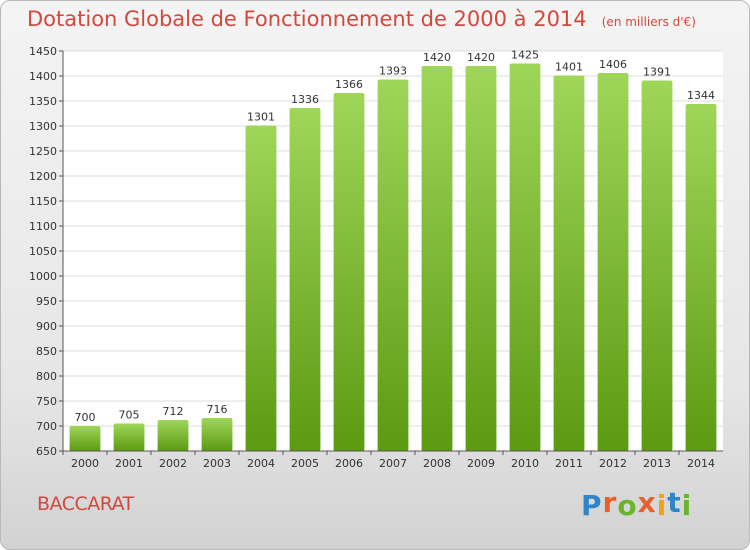 The width and height of the screenshot is (750, 550). Describe the element at coordinates (437, 463) in the screenshot. I see `x-tick-label-2008: 2008` at that location.